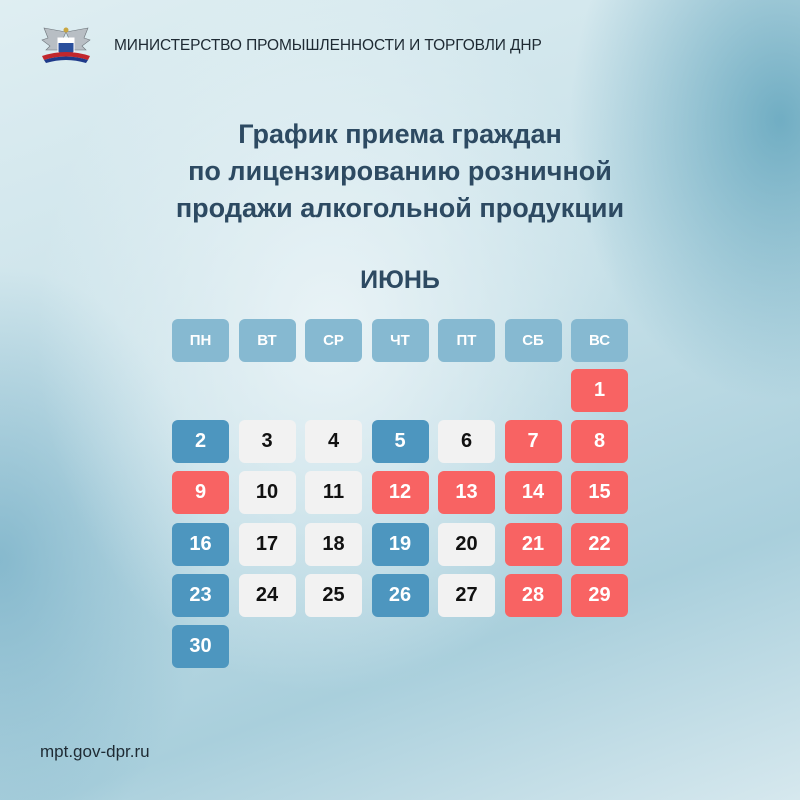 Image resolution: width=800 pixels, height=800 pixels. What do you see at coordinates (400, 442) in the screenshot?
I see `day-cell-5-reception: 5` at bounding box center [400, 442].